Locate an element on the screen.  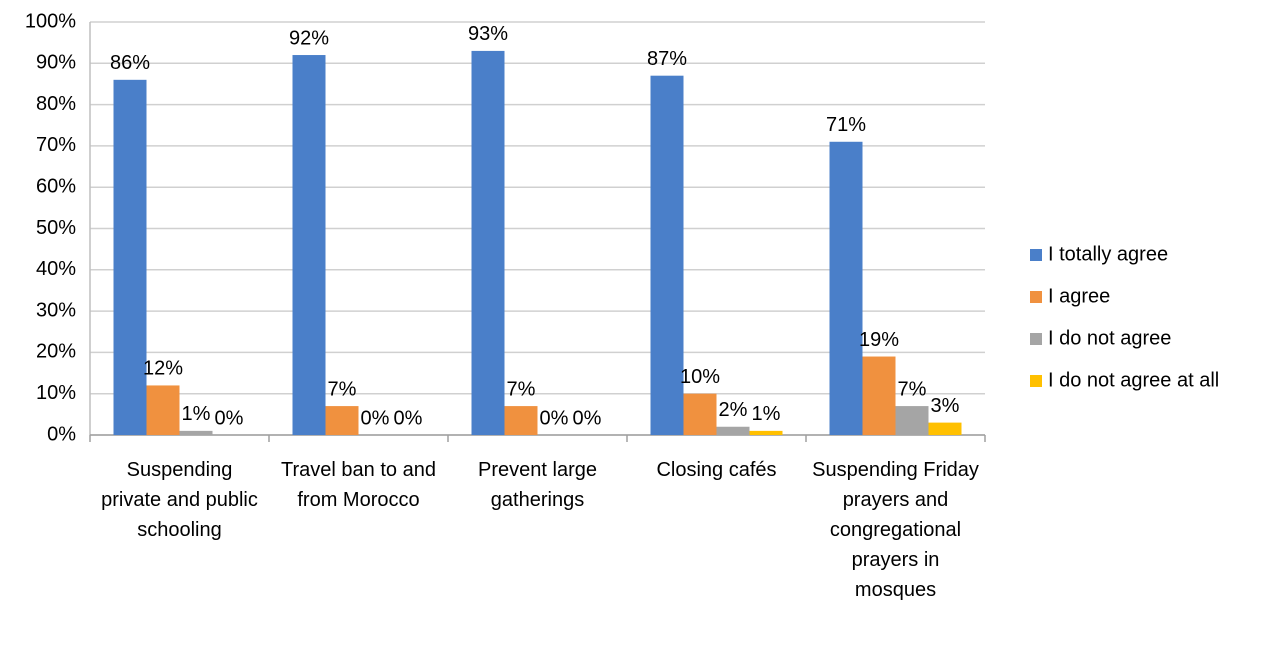
data-label: 2% is located at coordinates (733, 410).